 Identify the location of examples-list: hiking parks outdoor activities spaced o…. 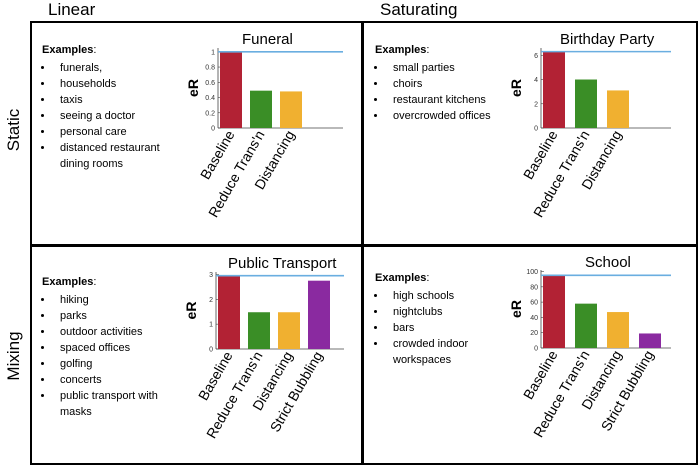
(112, 356).